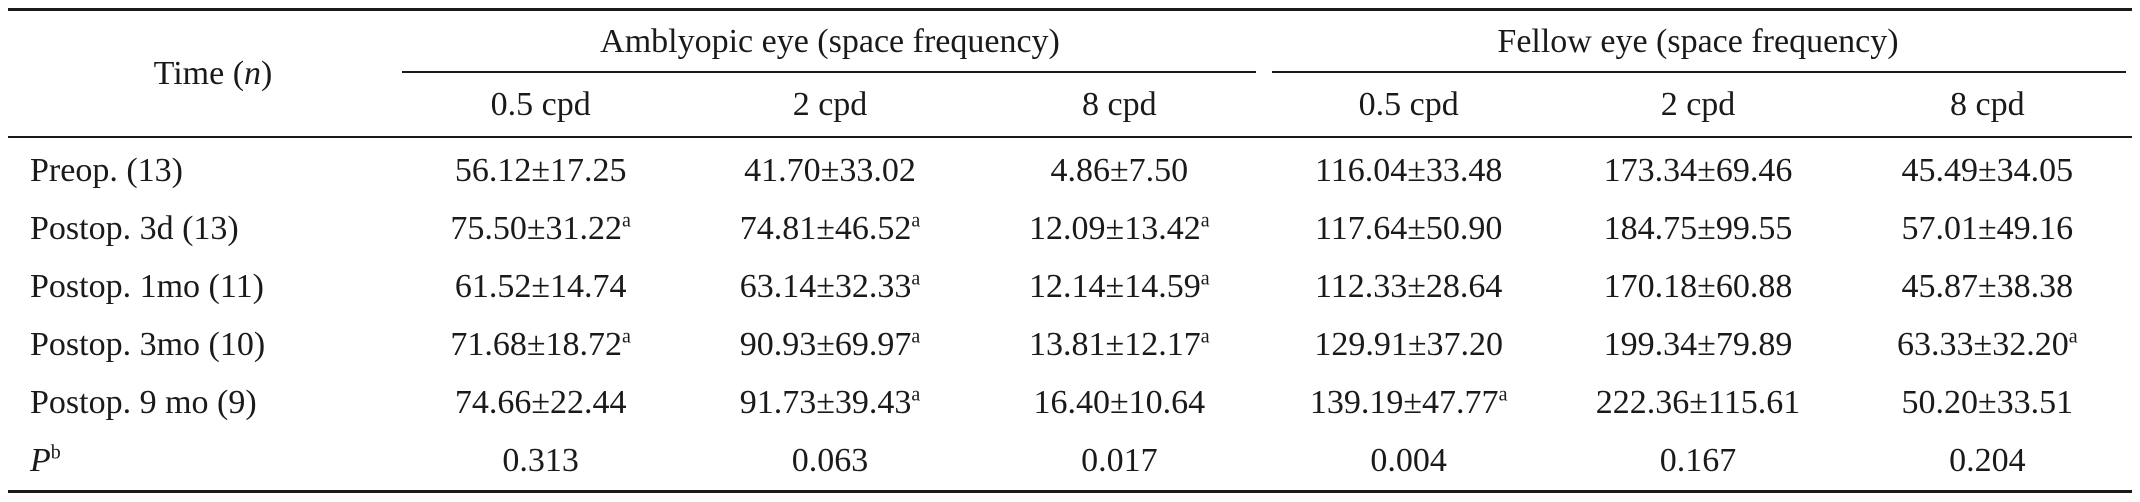 The image size is (2140, 502). Describe the element at coordinates (1070, 462) in the screenshot. I see `p-value-row: Pb 0.313 0.063 0.017 0.004 0.167 0.204` at that location.